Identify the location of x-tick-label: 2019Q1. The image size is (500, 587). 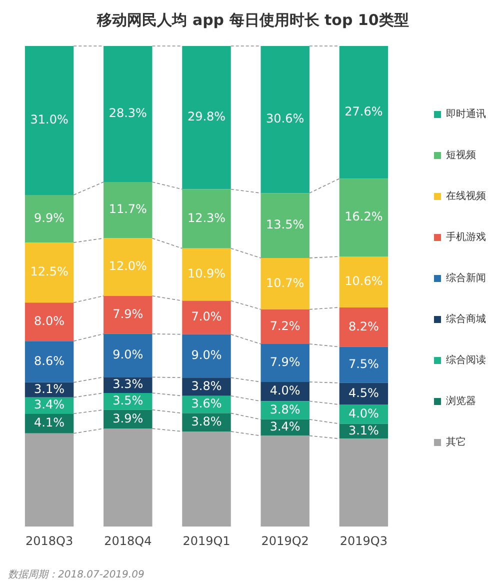
(206, 541).